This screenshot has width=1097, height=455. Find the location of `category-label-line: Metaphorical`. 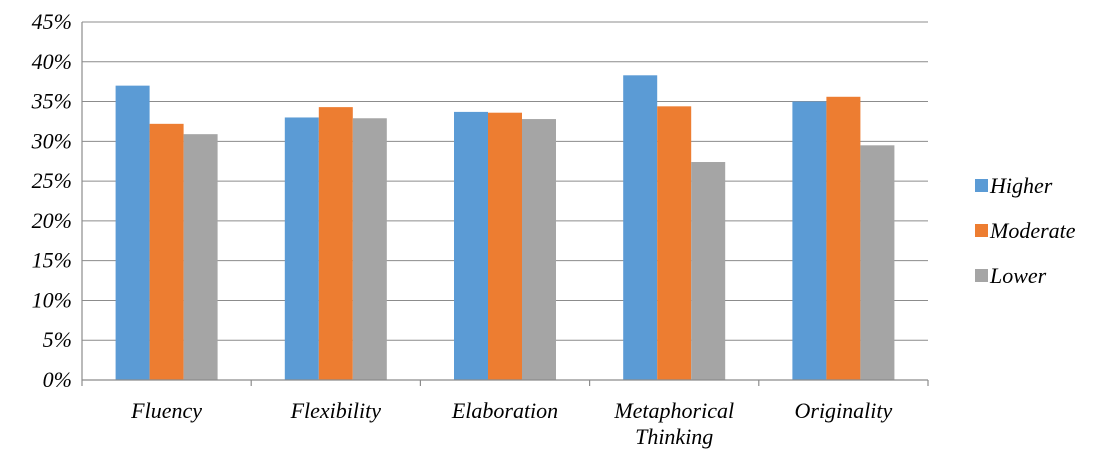

category-label-line: Metaphorical is located at coordinates (673, 410).